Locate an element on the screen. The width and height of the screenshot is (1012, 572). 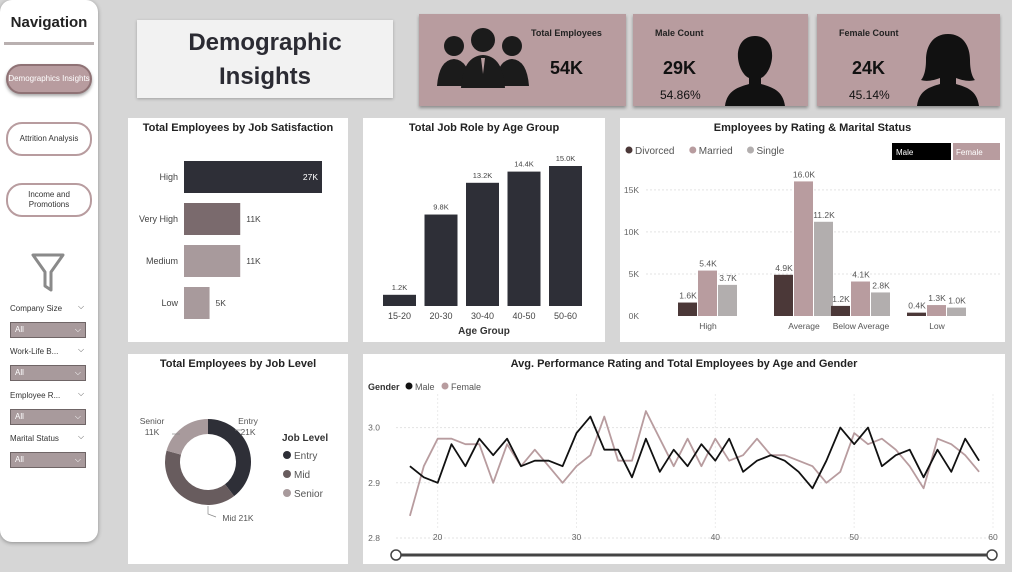
y-tick-label: 2.9 is located at coordinates (374, 483).